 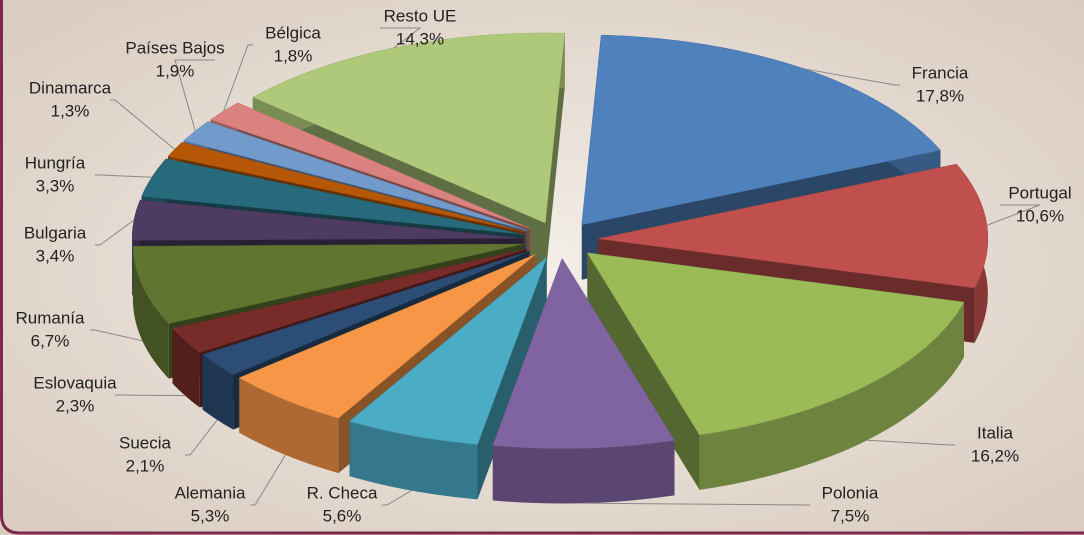 I want to click on category-label: Polonia, so click(x=850, y=492).